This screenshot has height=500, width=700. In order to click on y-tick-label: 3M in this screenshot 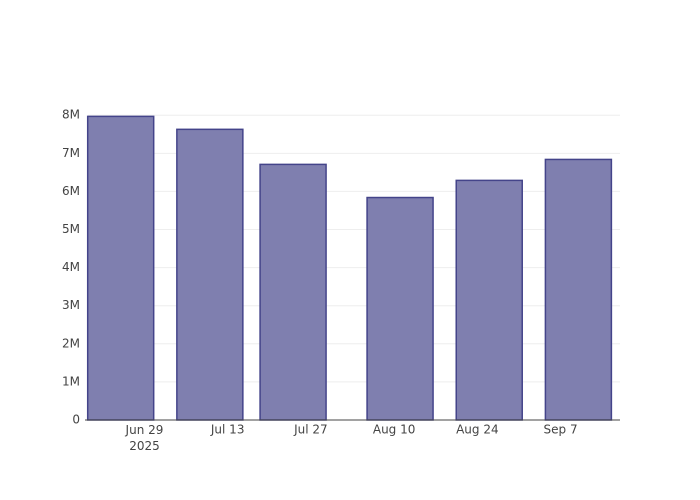, I will do `click(71, 305)`.